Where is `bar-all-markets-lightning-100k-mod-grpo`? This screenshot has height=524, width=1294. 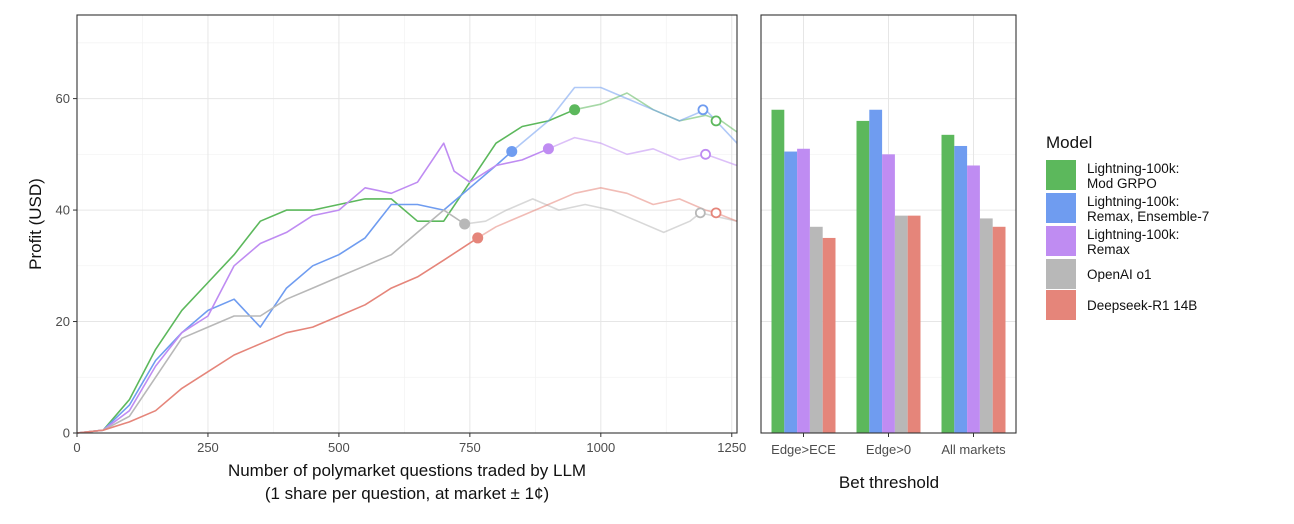 bar-all-markets-lightning-100k-mod-grpo is located at coordinates (948, 283).